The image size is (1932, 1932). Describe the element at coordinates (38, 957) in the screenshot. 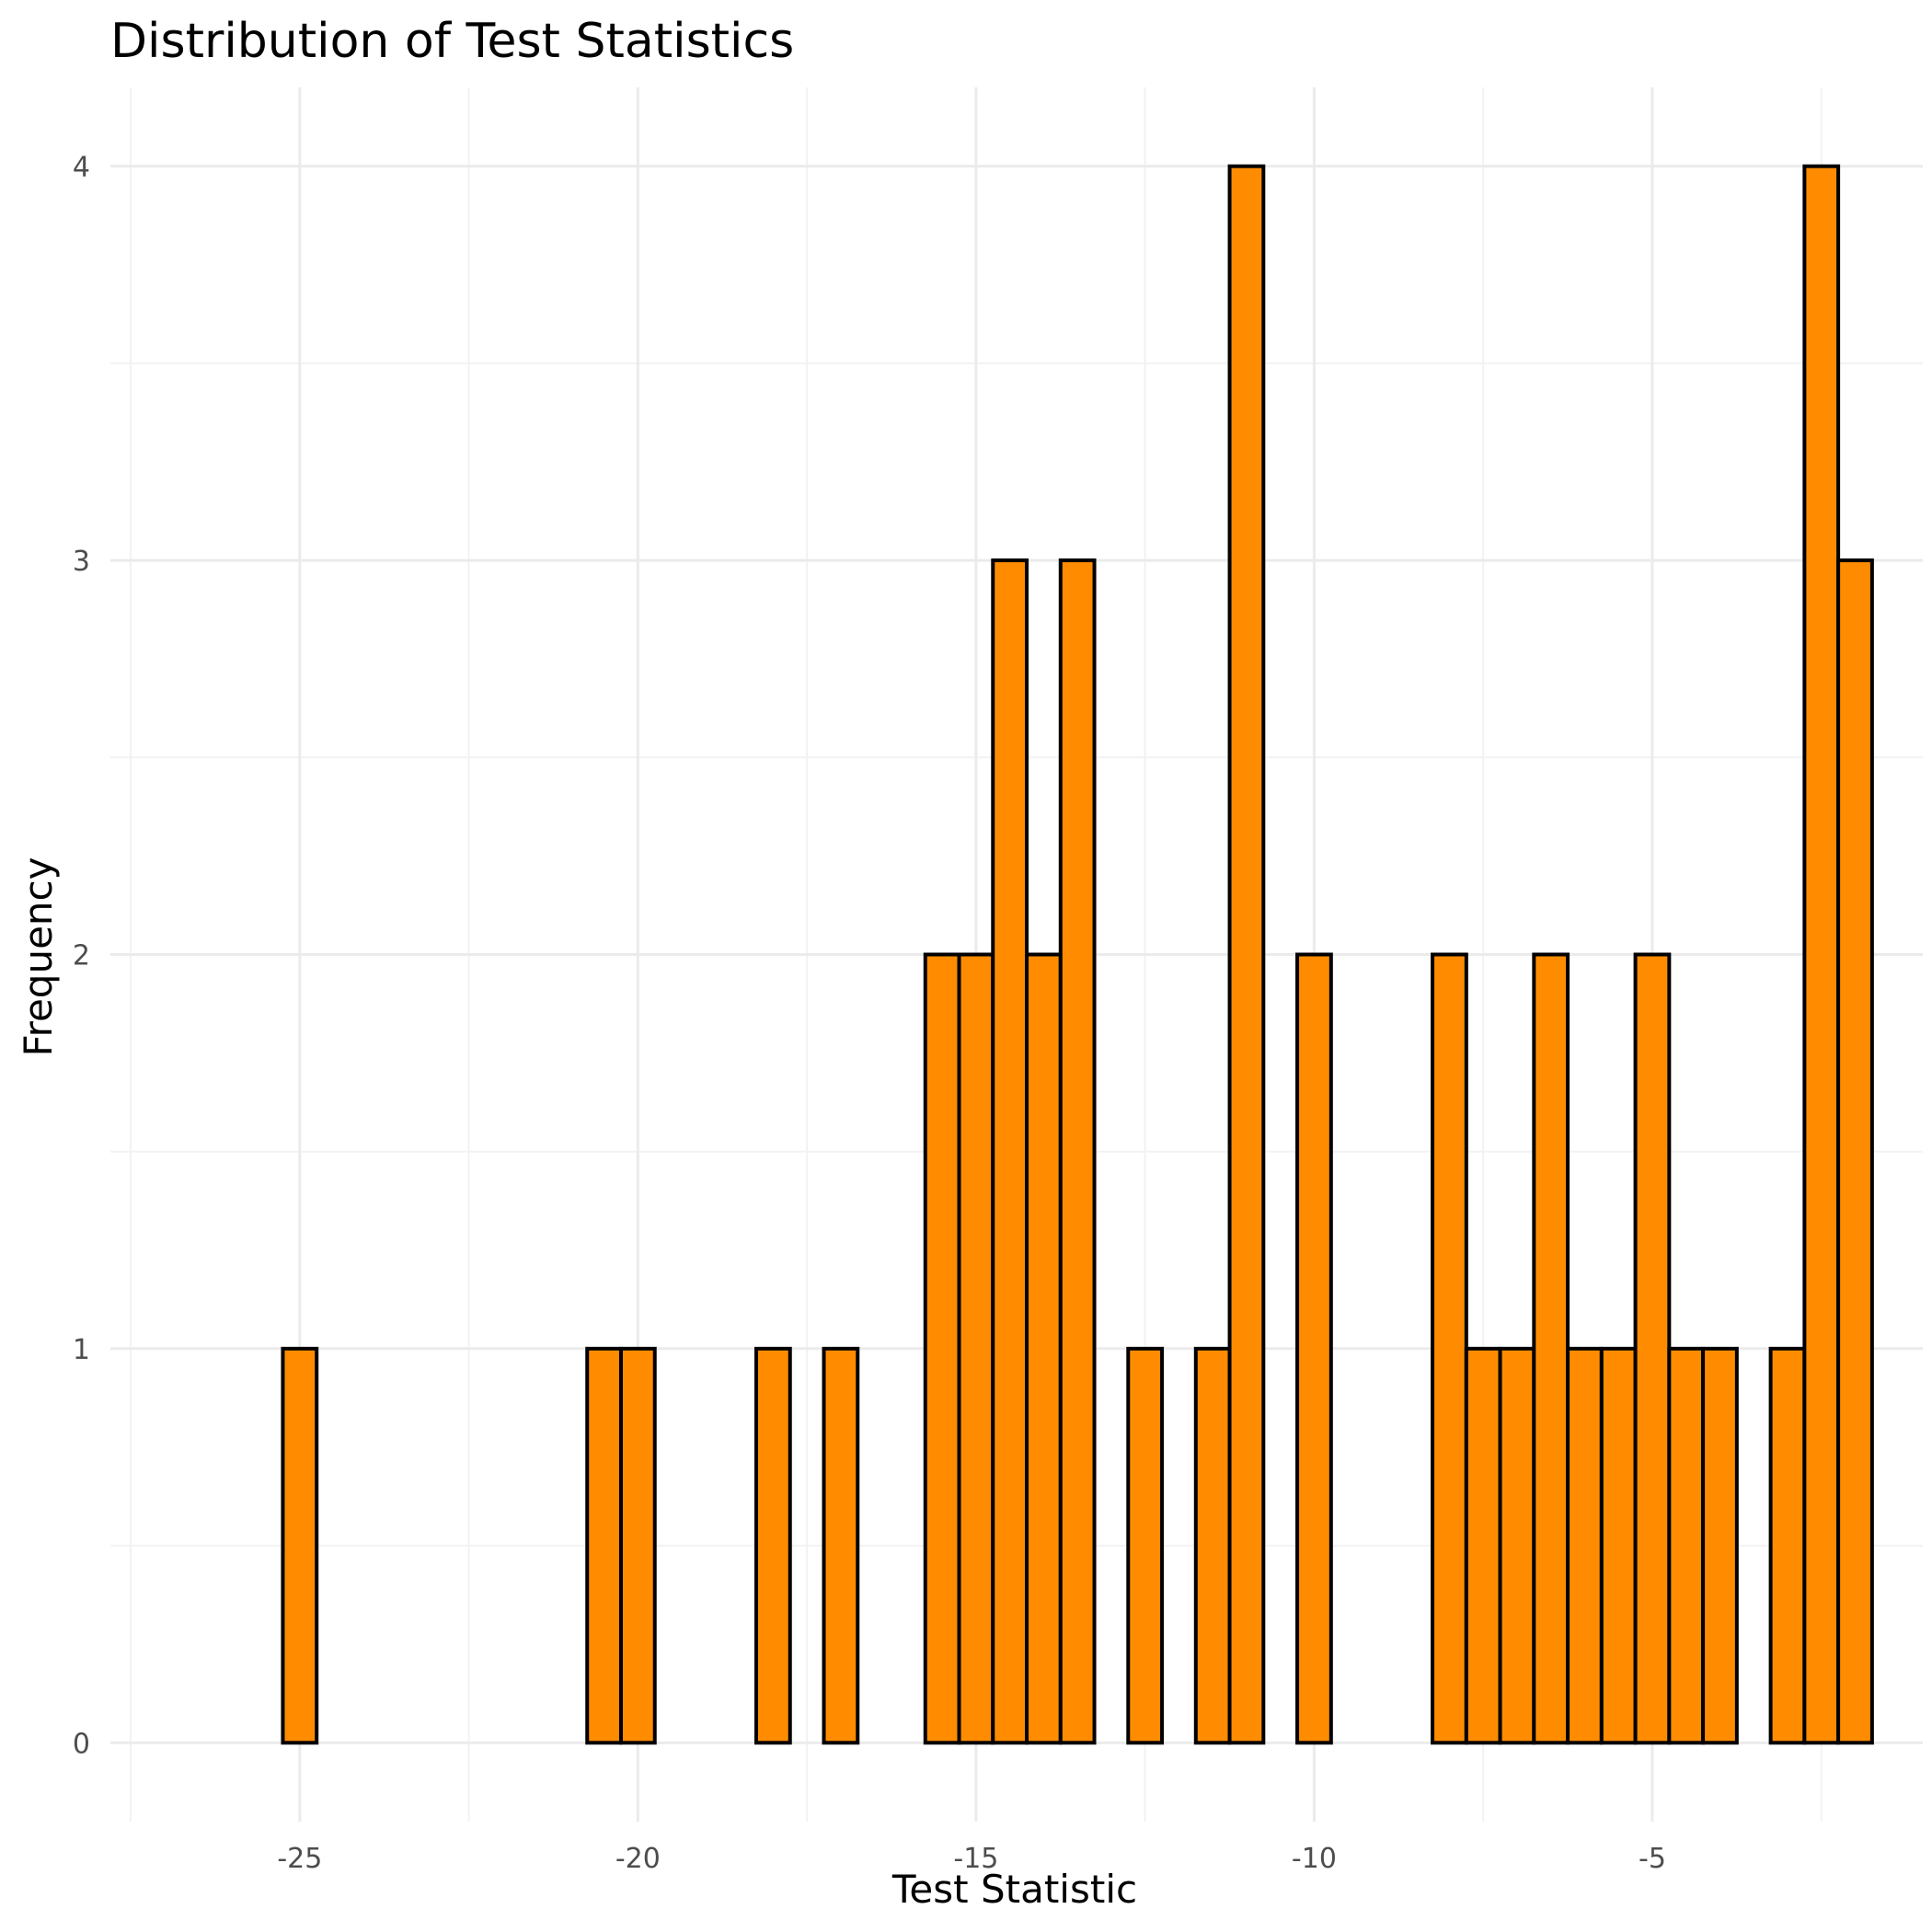

I see `y-axis-title: Frequency` at that location.